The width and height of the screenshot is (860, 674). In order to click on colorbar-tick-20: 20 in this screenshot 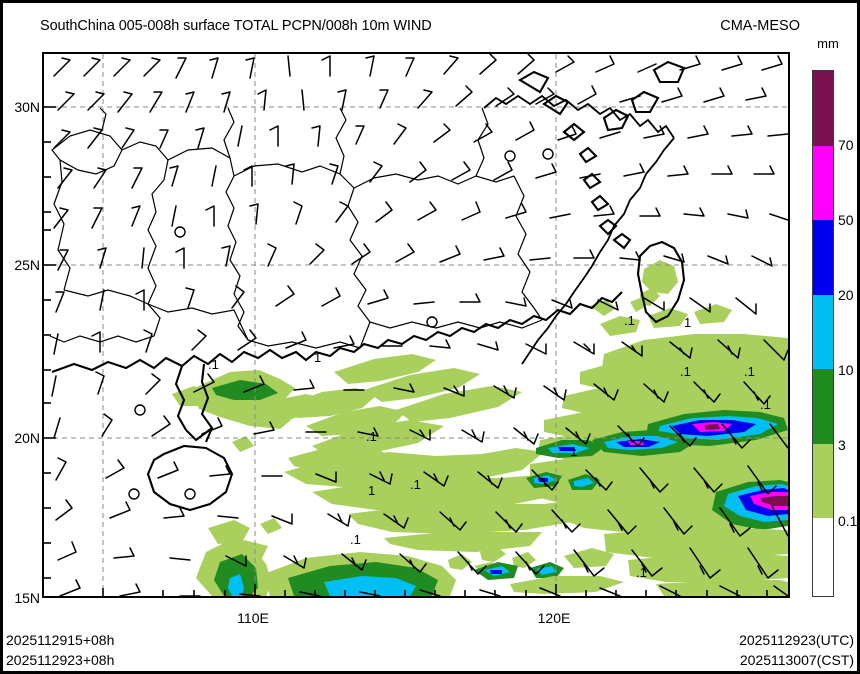, I will do `click(846, 295)`.